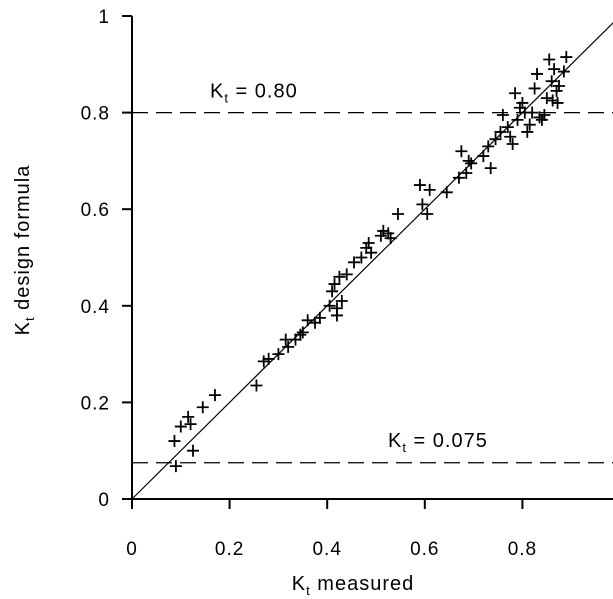  What do you see at coordinates (326, 549) in the screenshot?
I see `x-tick-label: 0.4` at bounding box center [326, 549].